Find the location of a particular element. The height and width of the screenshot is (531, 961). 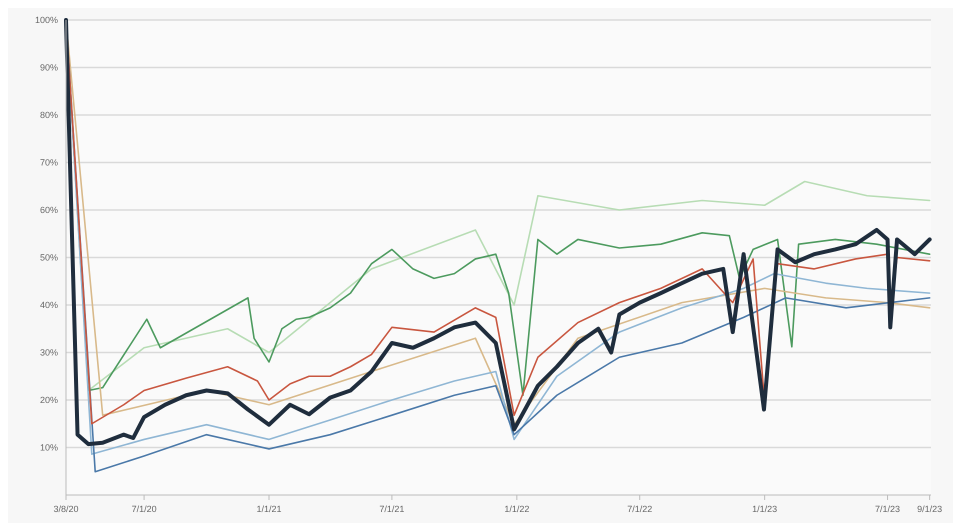

x-tick-label: 1/1/23 is located at coordinates (765, 509).